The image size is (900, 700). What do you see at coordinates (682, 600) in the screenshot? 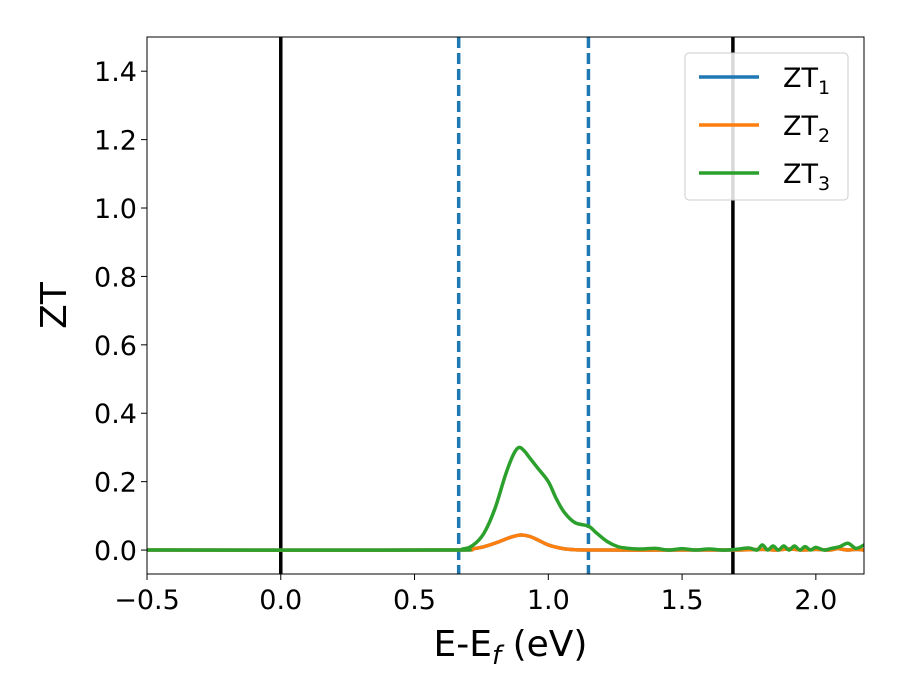
I see `x-tick-label: 1.5` at bounding box center [682, 600].